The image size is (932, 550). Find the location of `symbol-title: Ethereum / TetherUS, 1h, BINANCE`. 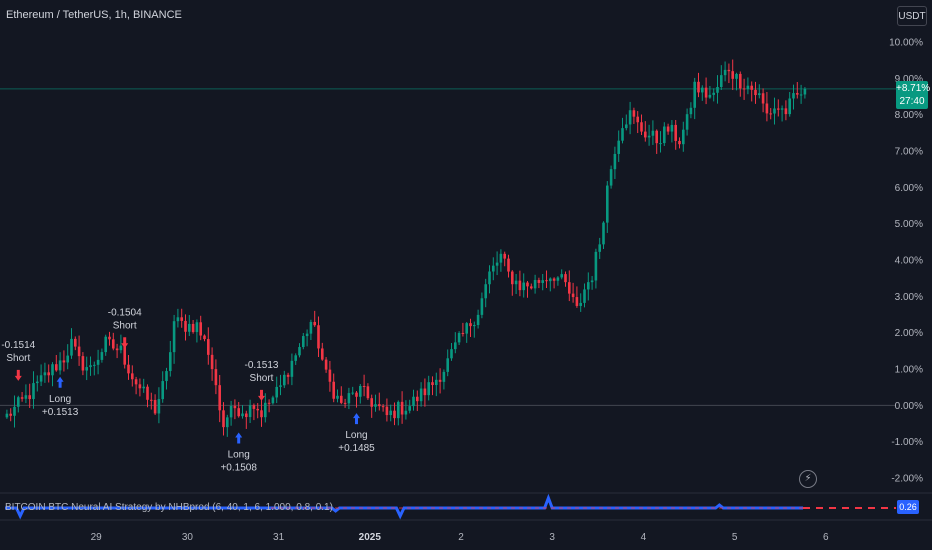

symbol-title: Ethereum / TetherUS, 1h, BINANCE is located at coordinates (94, 15).